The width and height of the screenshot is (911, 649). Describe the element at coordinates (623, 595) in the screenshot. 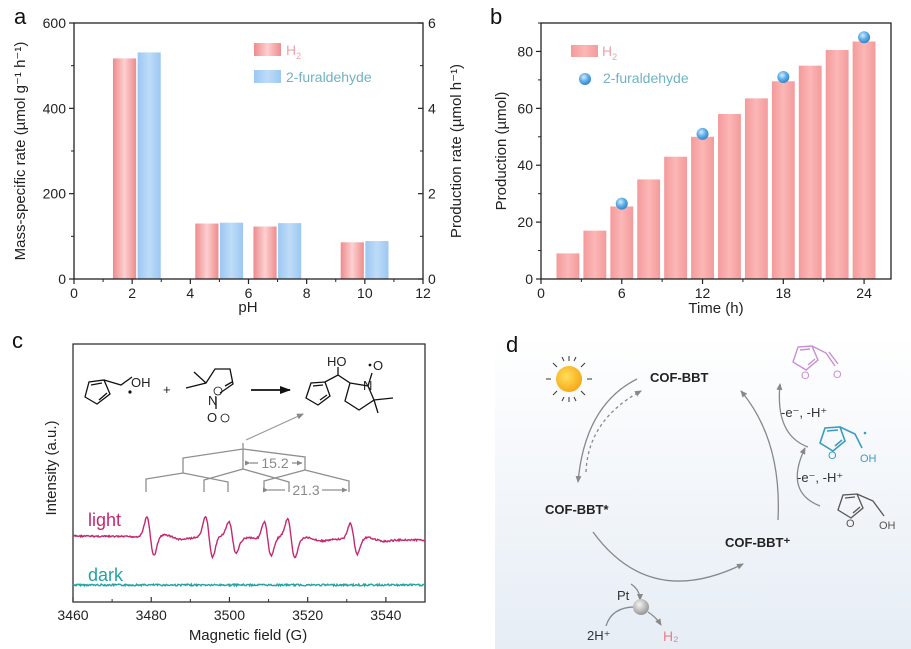

I see `pt-label: Pt` at that location.